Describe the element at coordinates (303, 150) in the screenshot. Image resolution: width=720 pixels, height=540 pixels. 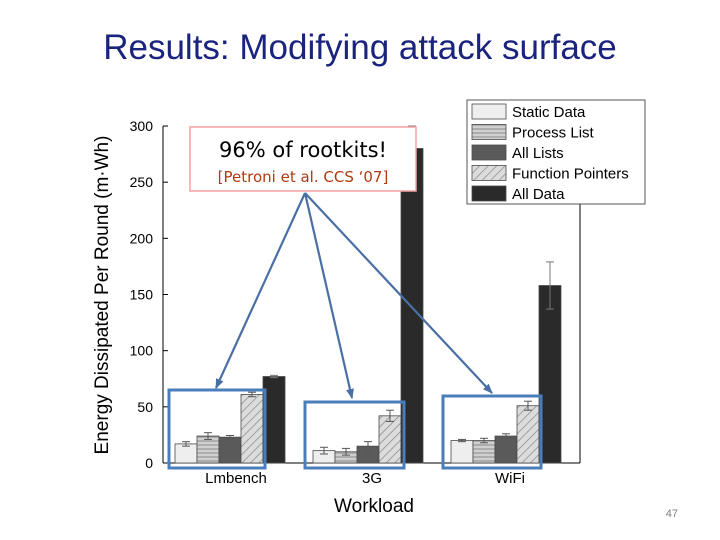
I see `callout-headline: 96% of rootkits!` at that location.